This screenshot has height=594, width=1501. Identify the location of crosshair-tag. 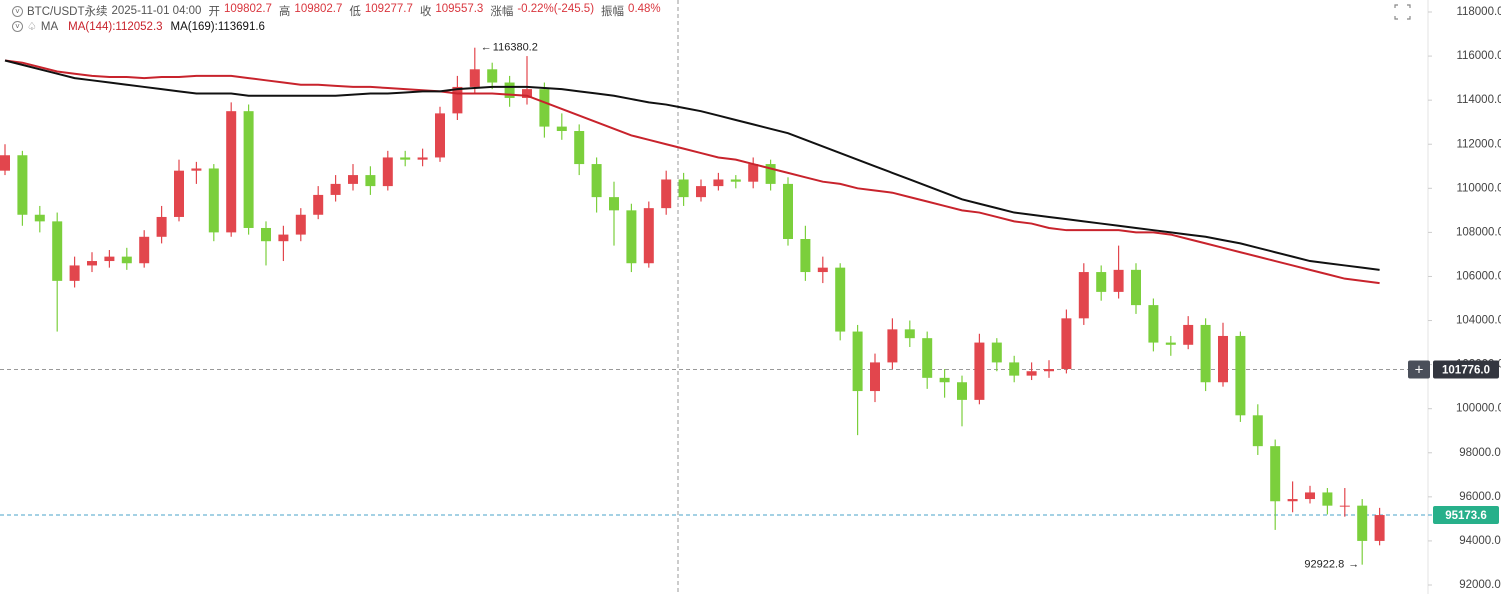
(1466, 369).